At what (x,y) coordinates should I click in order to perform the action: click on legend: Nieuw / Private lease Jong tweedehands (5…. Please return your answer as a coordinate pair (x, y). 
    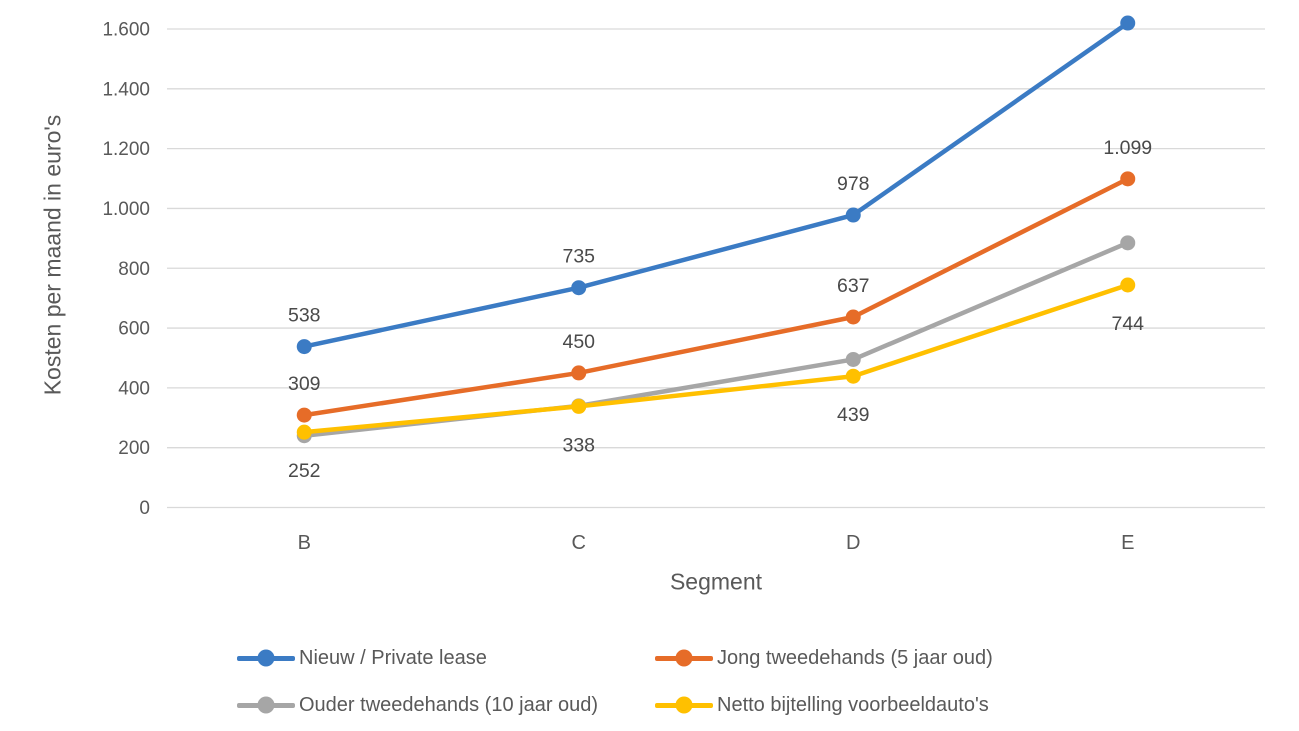
    Looking at the image, I should click on (615, 681).